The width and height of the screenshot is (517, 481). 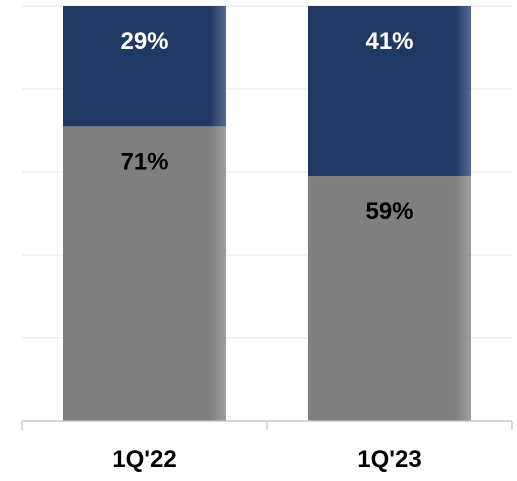 What do you see at coordinates (144, 161) in the screenshot?
I see `data-label: 71%` at bounding box center [144, 161].